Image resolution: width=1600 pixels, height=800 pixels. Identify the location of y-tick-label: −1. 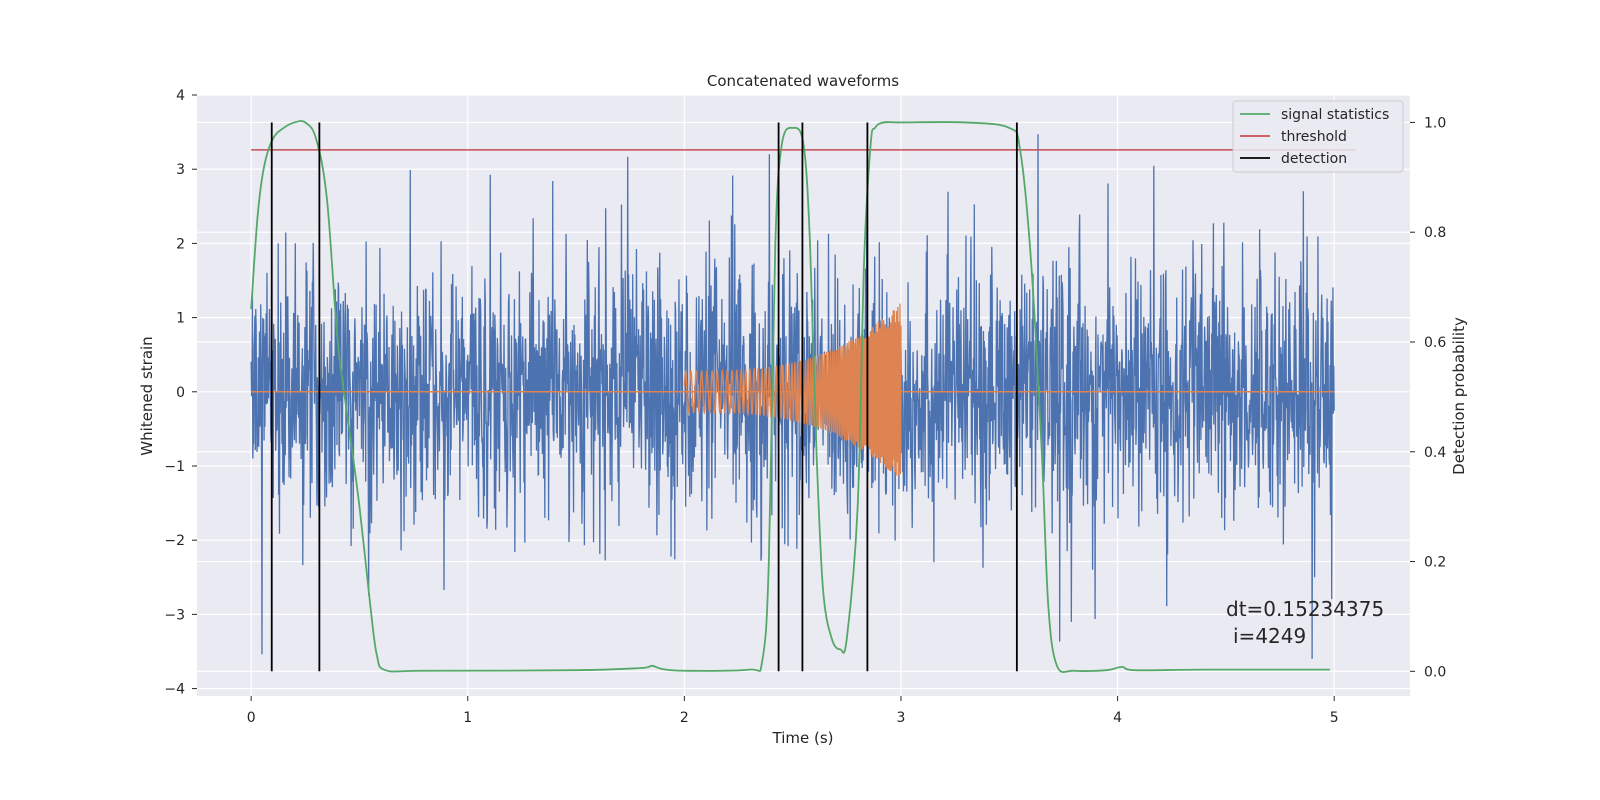
(174, 467).